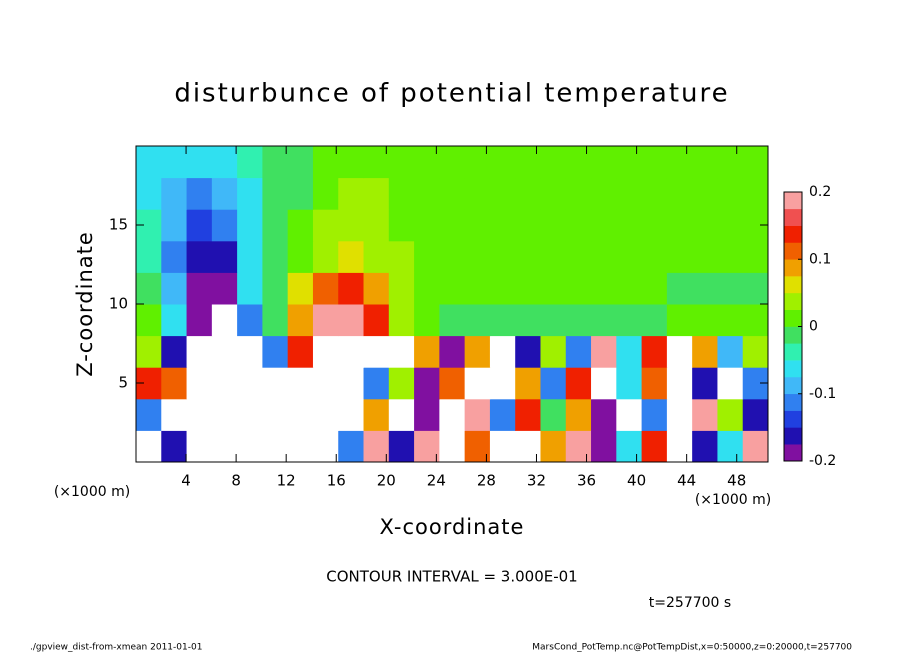  Describe the element at coordinates (733, 500) in the screenshot. I see `x-unit-label: (×1000 m)` at that location.